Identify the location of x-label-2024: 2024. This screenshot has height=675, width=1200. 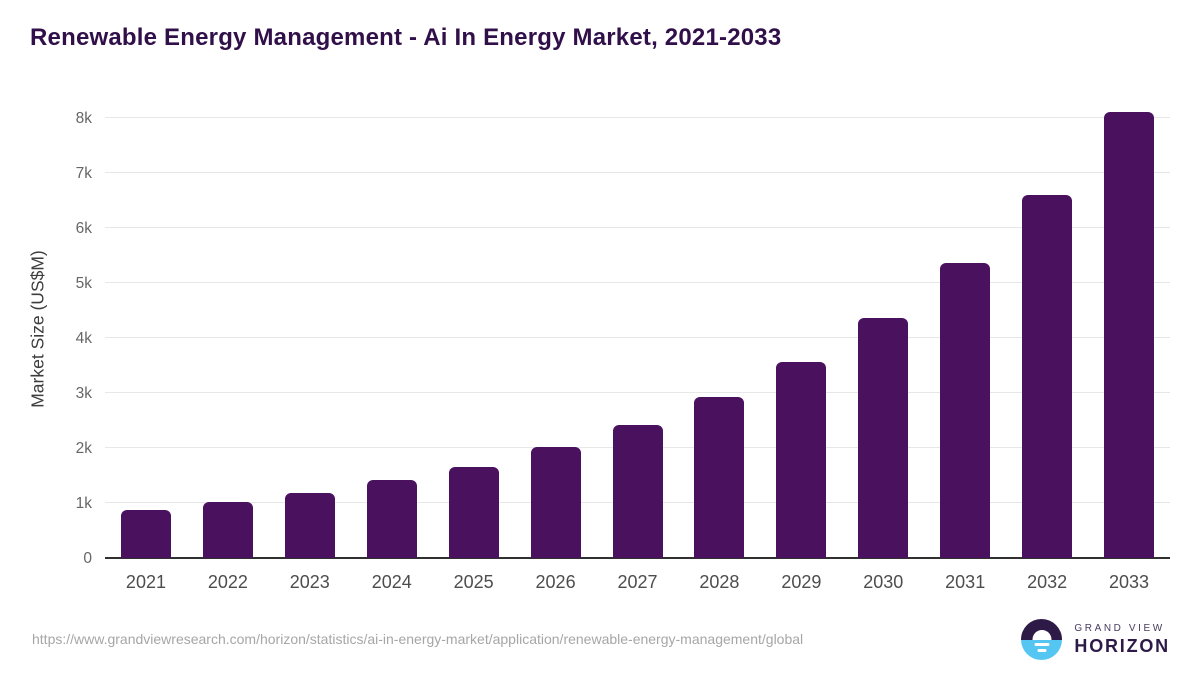
(391, 582).